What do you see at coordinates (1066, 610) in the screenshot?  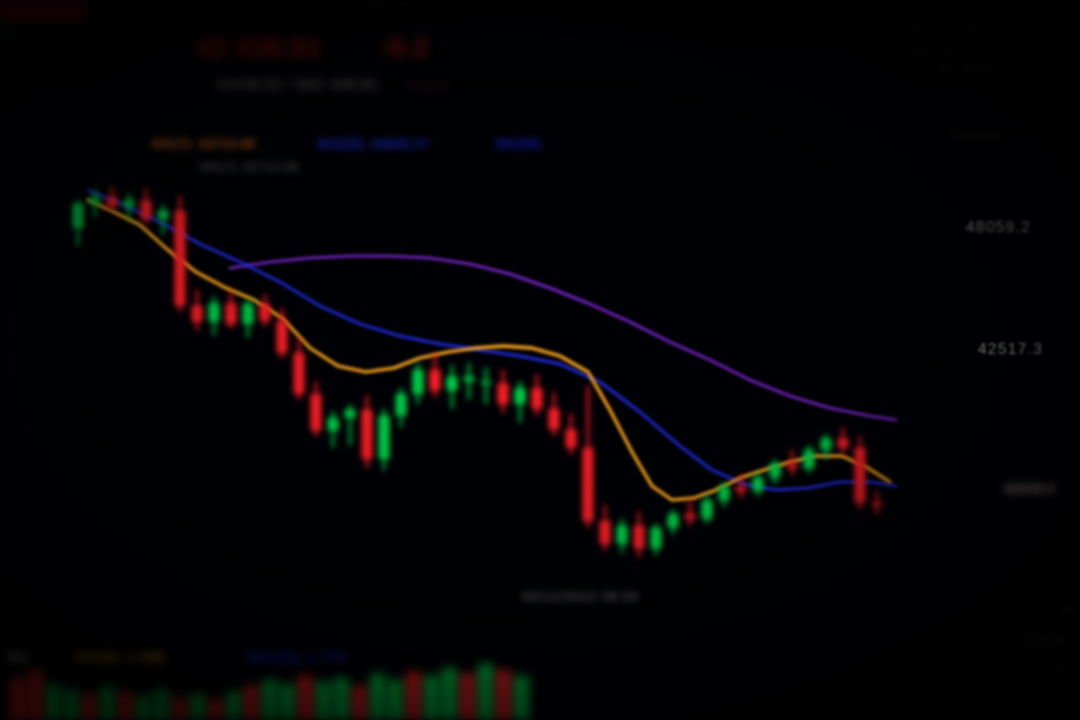 I see `indicator-axis-label: 2k` at bounding box center [1066, 610].